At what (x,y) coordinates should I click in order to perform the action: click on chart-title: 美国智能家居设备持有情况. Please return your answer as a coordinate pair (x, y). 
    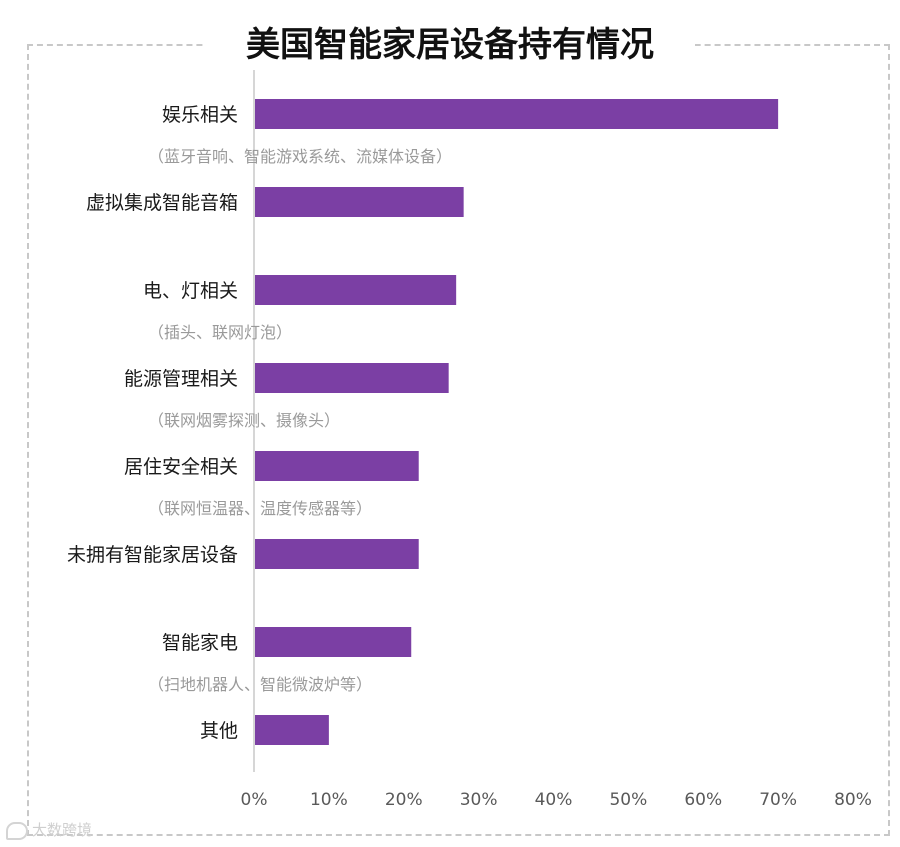
    Looking at the image, I should click on (450, 45).